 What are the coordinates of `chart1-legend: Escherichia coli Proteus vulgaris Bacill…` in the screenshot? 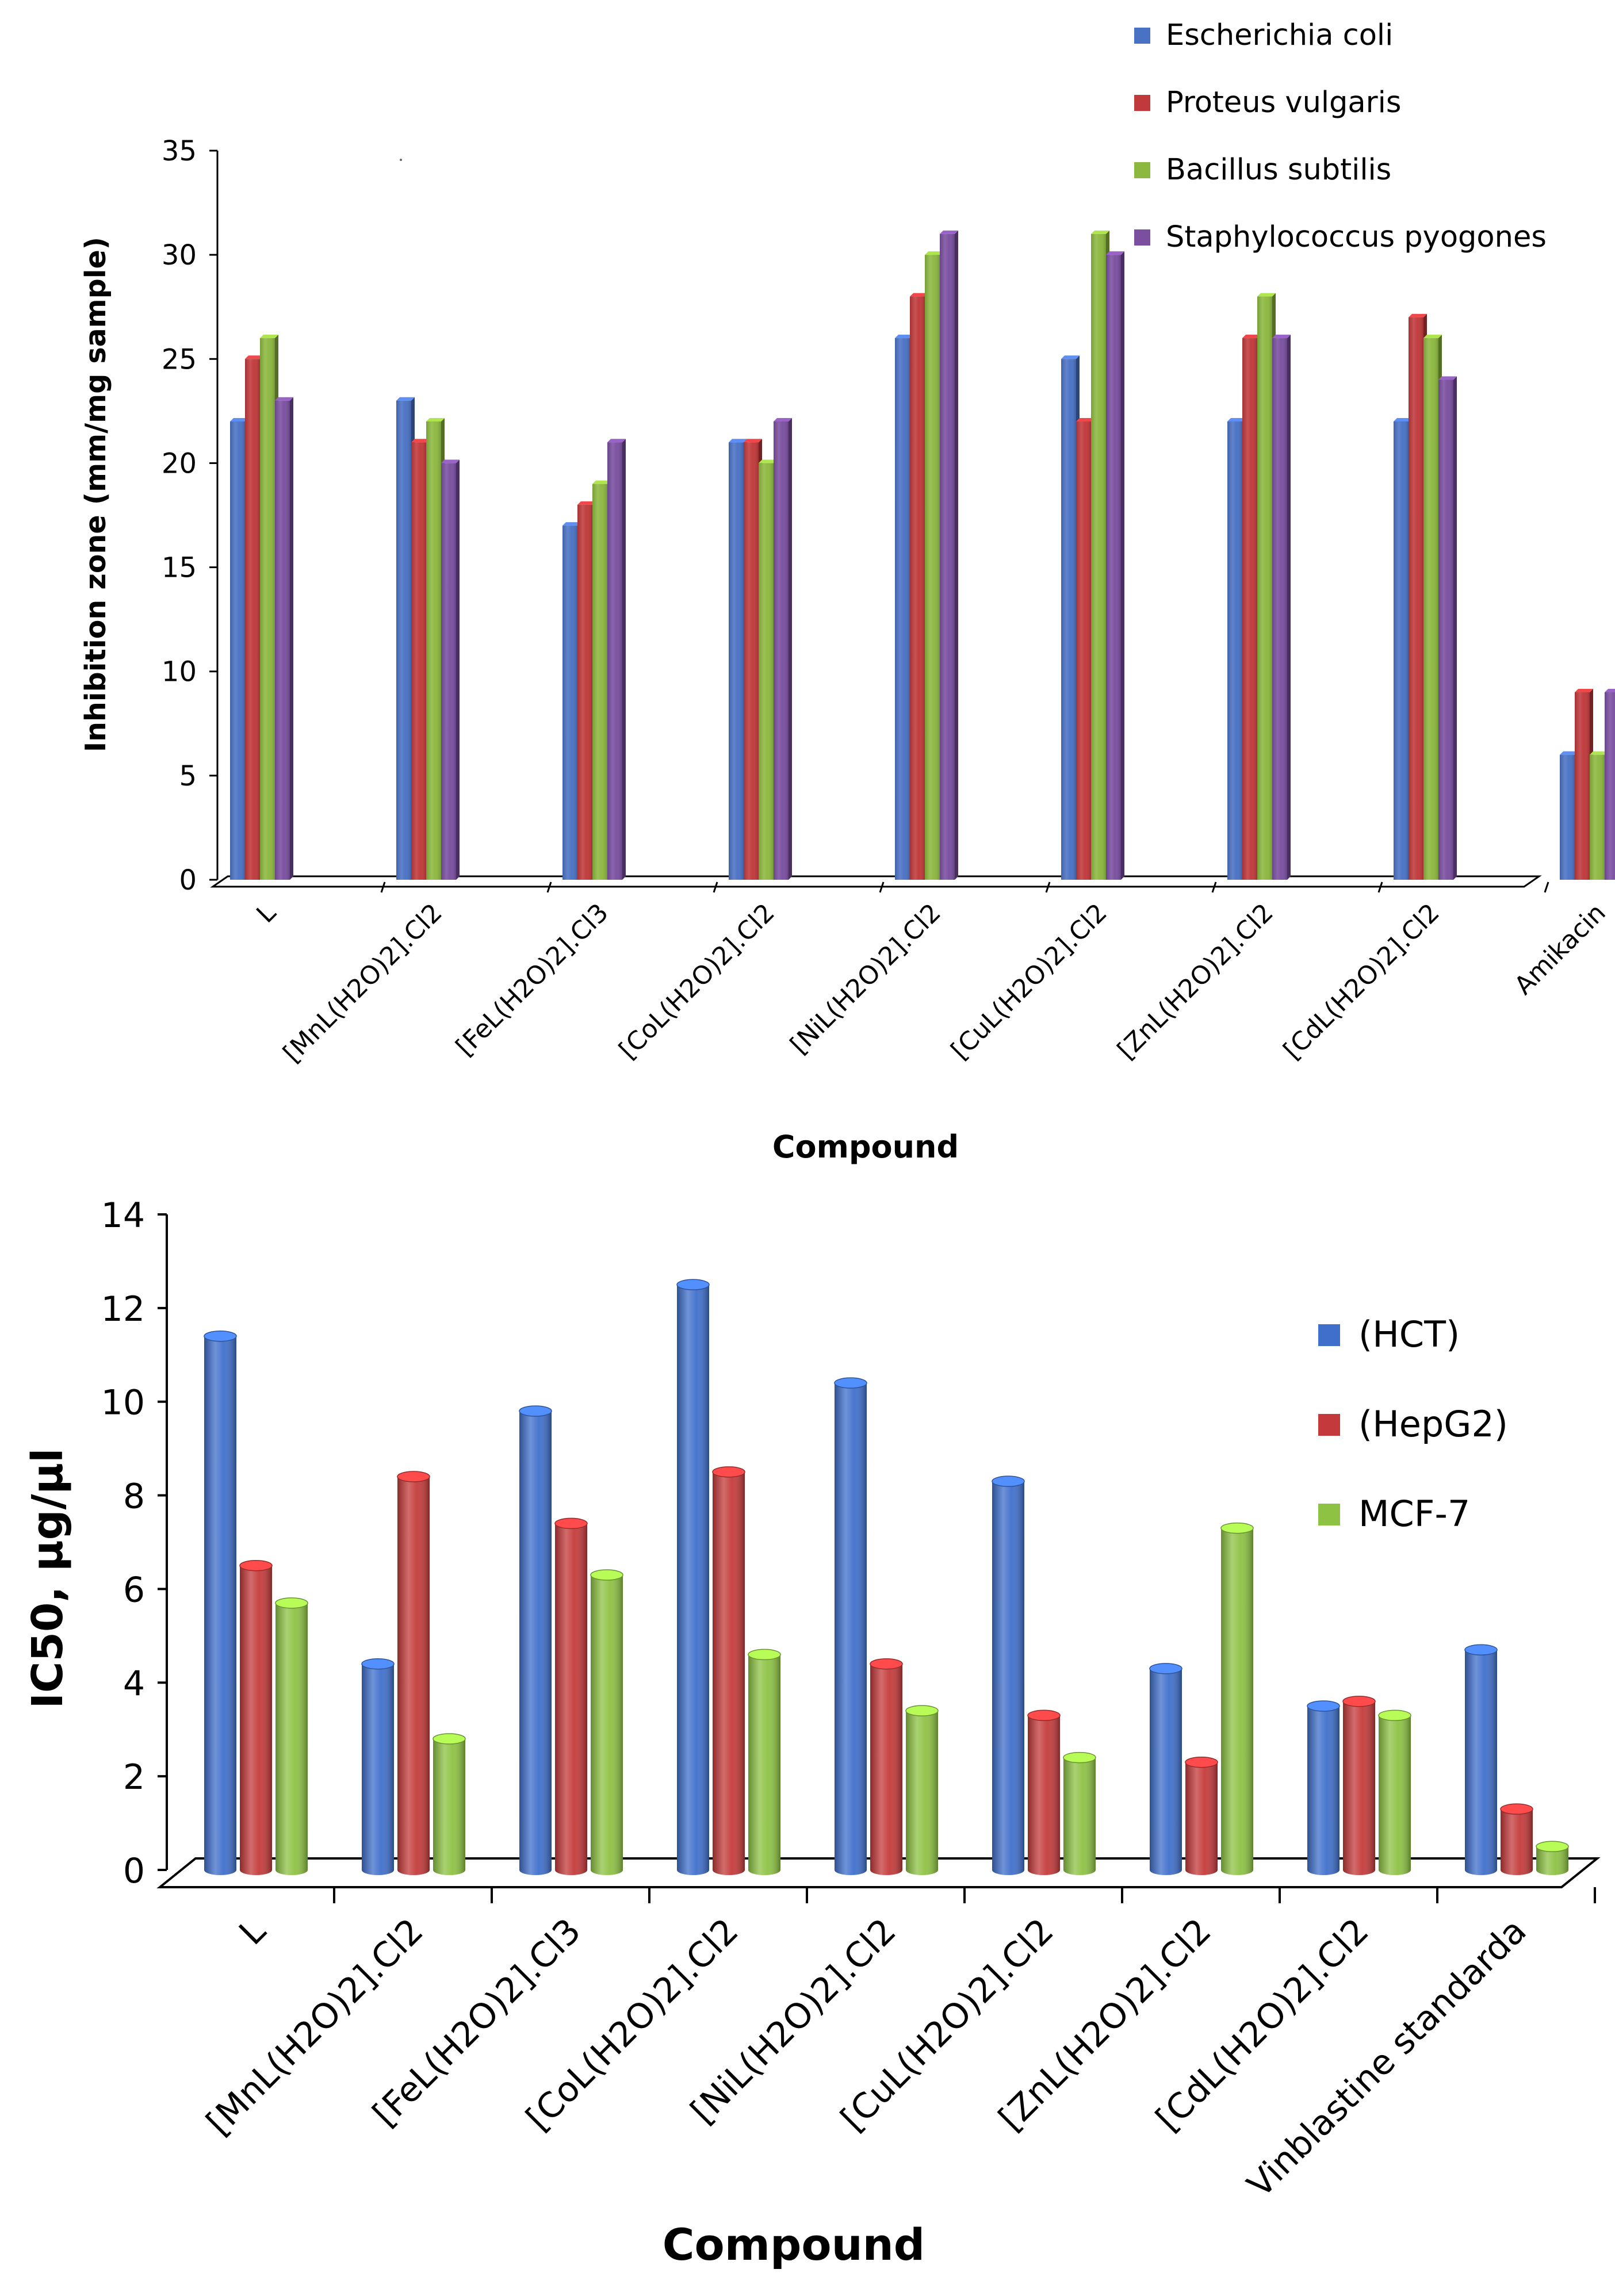 It's located at (1340, 136).